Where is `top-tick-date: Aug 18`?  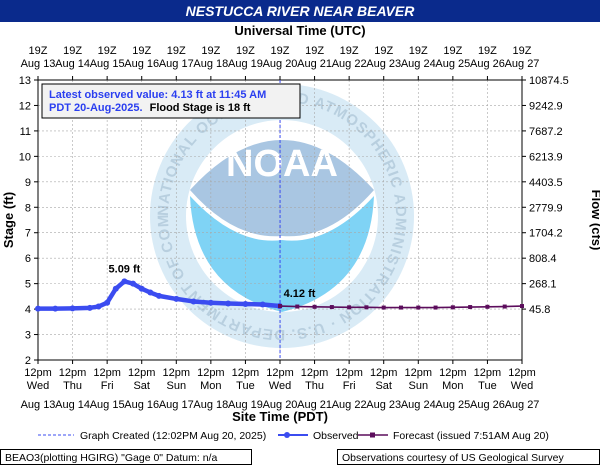 top-tick-date: Aug 18 is located at coordinates (210, 64).